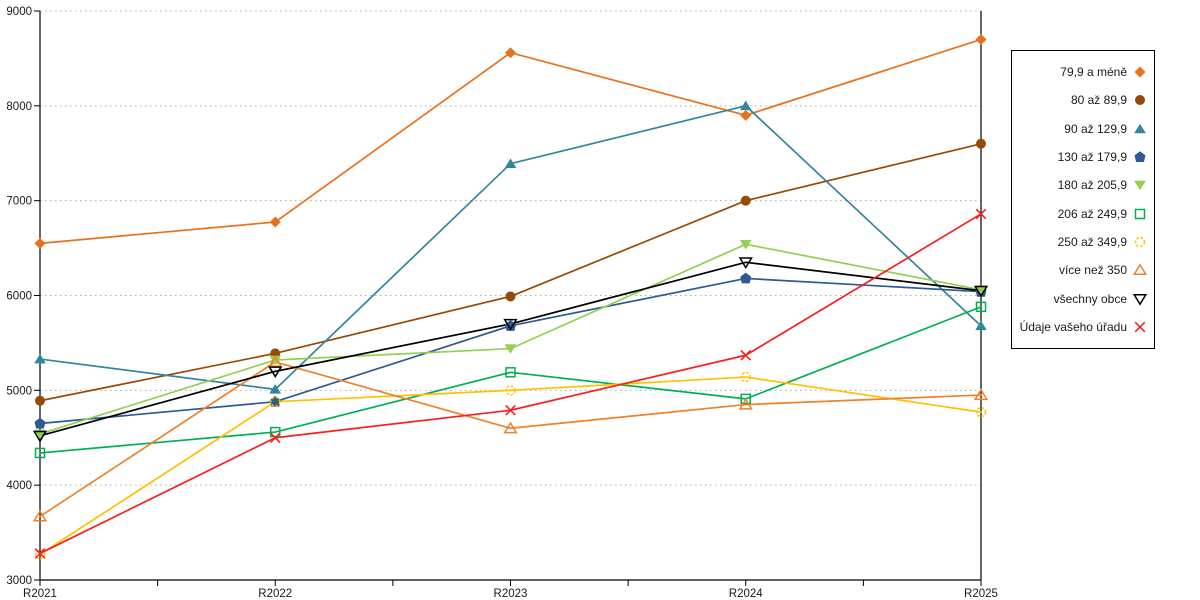  Describe the element at coordinates (19, 107) in the screenshot. I see `y-axis-label: 8000` at that location.